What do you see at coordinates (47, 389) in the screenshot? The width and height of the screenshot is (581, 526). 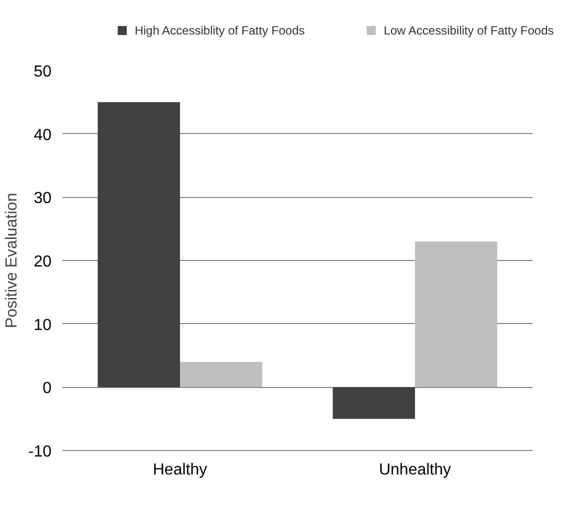 I see `y-tick-label: 0` at bounding box center [47, 389].